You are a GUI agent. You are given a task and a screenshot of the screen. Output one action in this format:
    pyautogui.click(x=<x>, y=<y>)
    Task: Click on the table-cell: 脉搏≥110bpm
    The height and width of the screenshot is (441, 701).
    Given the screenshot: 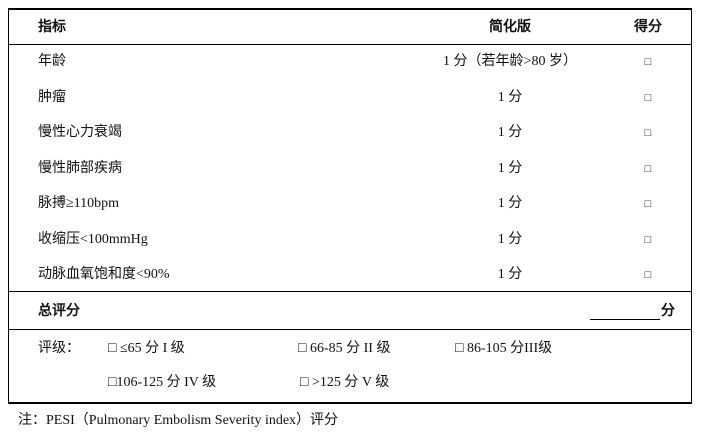 What is the action you would take?
    pyautogui.click(x=79, y=203)
    